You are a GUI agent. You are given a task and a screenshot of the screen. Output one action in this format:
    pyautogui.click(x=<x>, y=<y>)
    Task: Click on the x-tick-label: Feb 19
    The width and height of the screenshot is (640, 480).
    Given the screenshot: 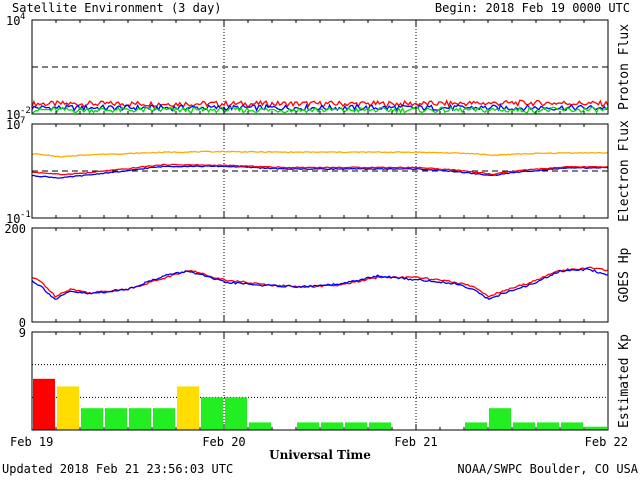 What is the action you would take?
    pyautogui.click(x=31, y=442)
    